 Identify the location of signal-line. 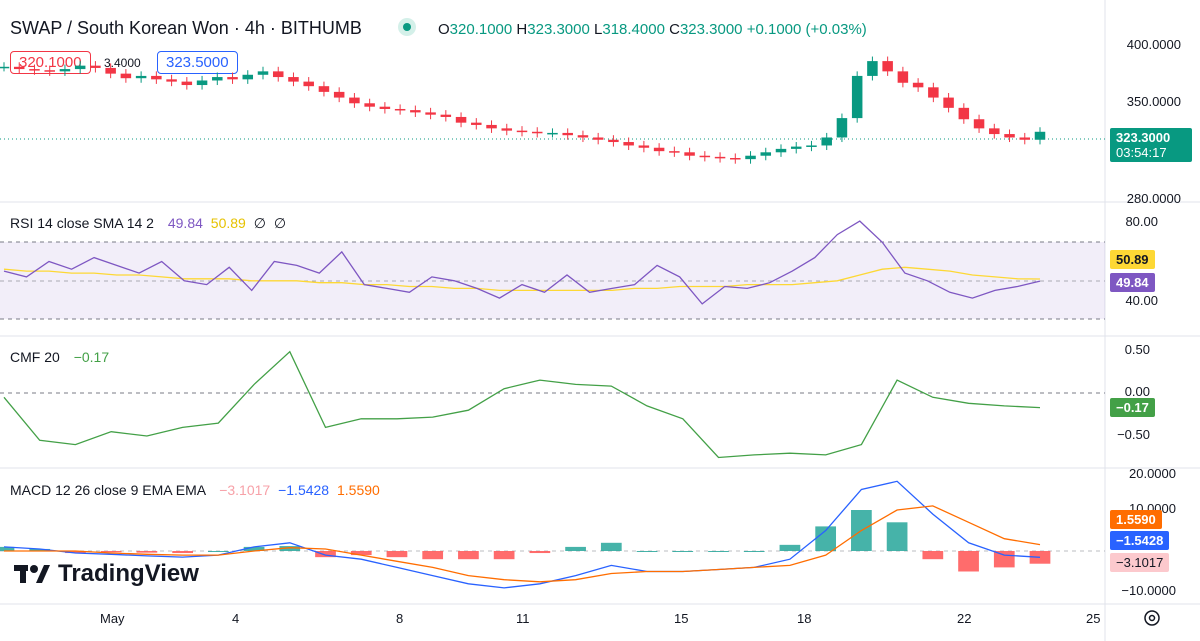
(522, 544).